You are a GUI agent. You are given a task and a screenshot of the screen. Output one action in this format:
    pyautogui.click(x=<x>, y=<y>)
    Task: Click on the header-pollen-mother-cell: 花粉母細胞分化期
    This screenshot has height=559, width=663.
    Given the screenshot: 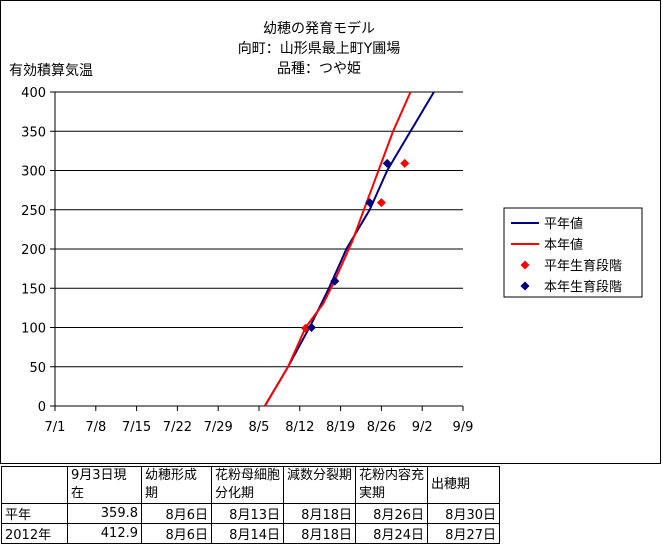 What is the action you would take?
    pyautogui.click(x=247, y=485)
    